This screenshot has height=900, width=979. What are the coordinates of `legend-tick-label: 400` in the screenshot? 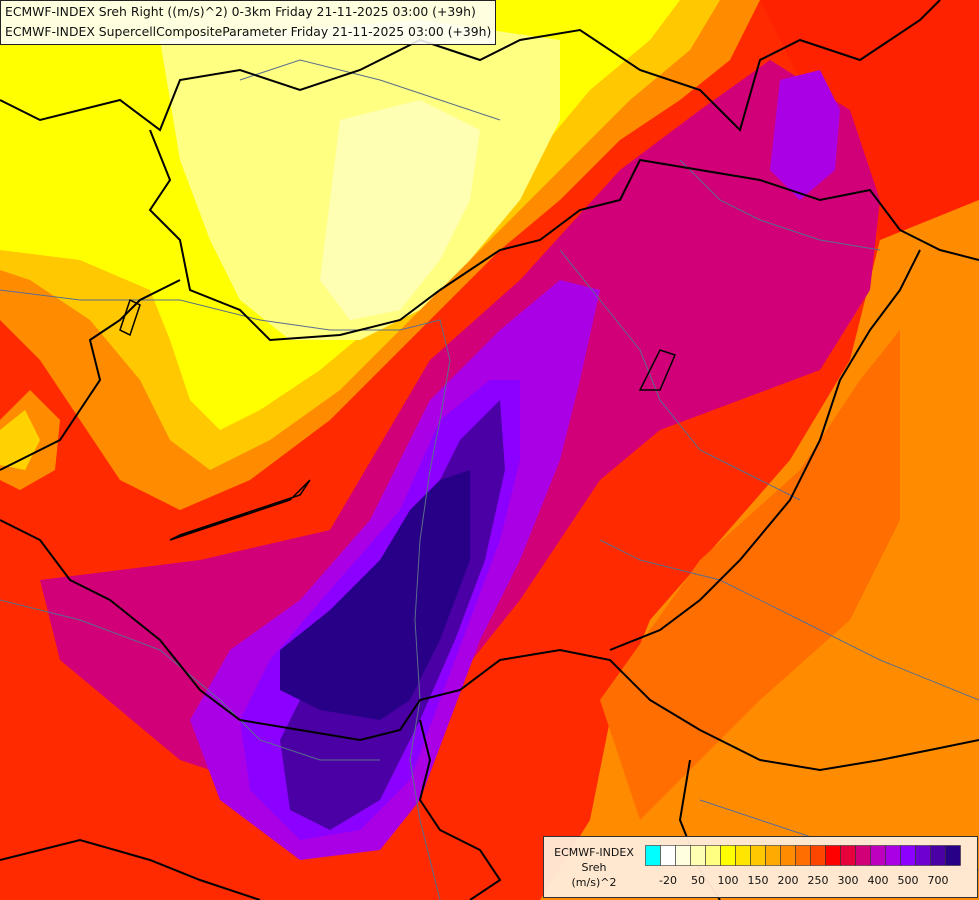 It's located at (878, 880).